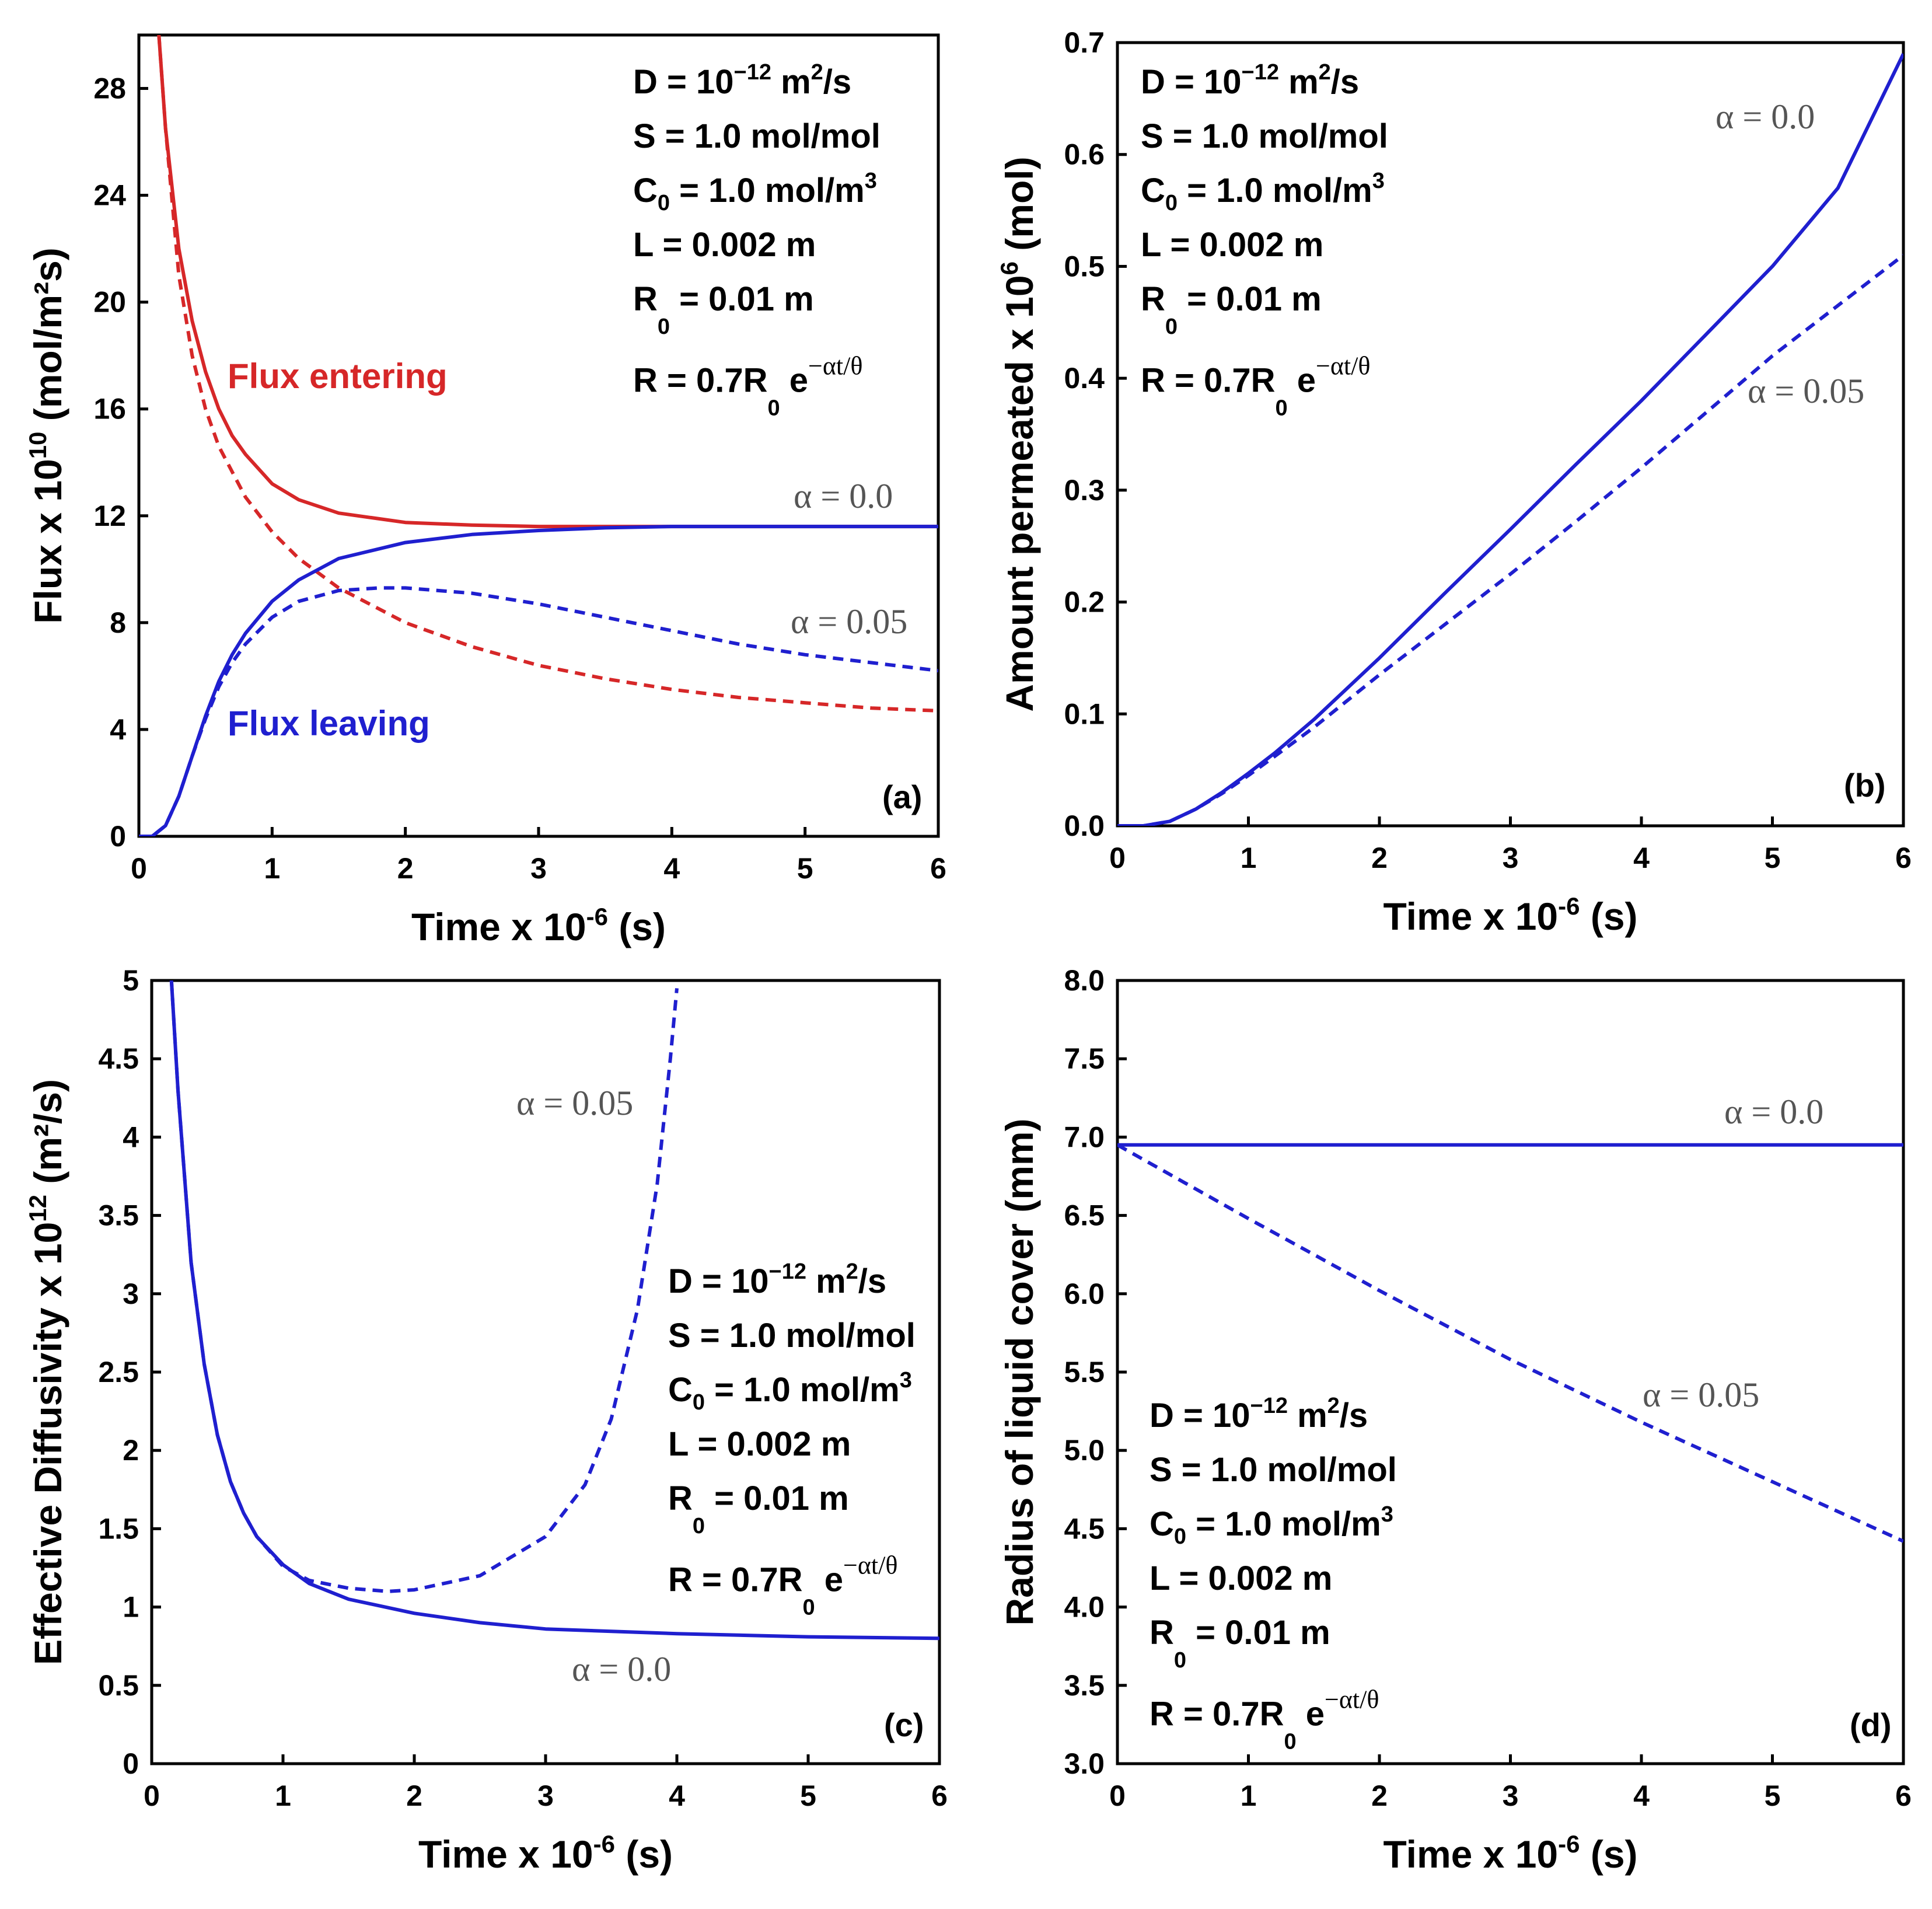 Image resolution: width=1932 pixels, height=1909 pixels. What do you see at coordinates (554, 1310) in the screenshot?
I see `curves` at bounding box center [554, 1310].